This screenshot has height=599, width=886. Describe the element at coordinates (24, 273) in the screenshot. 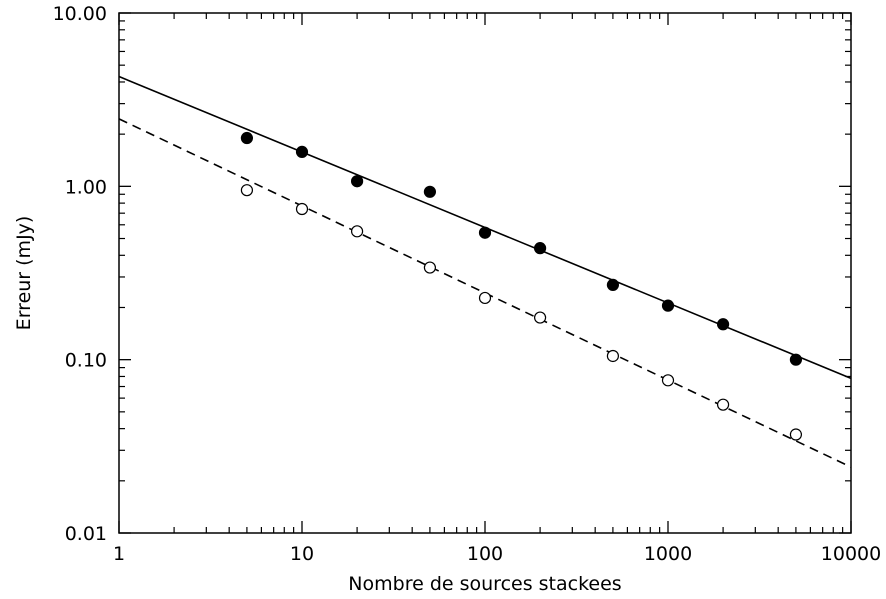

I see `y-axis-label: Erreur (mJy)` at that location.